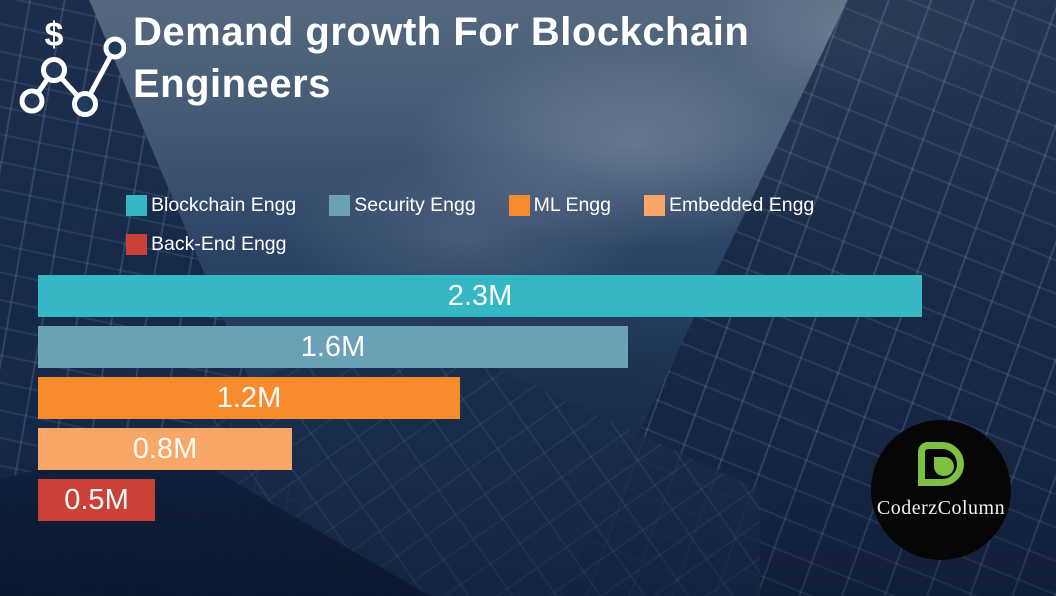  What do you see at coordinates (441, 58) in the screenshot?
I see `page-title: Demand growth For Blockchain Engineers` at bounding box center [441, 58].